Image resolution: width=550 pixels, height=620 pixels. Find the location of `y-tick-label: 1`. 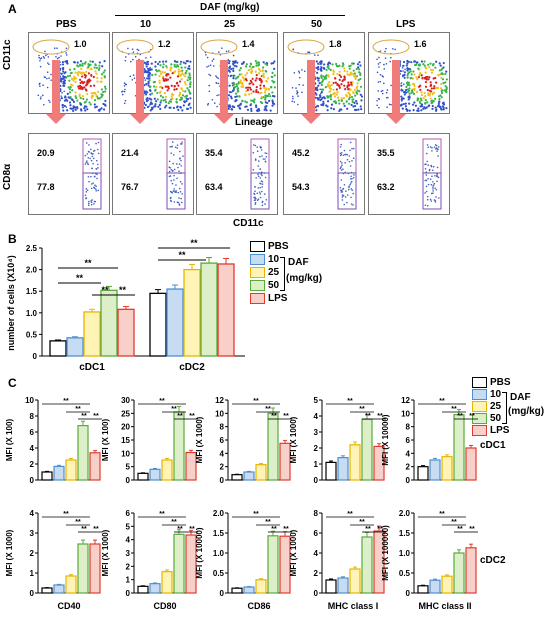

y-tick-label: 1 is located at coordinates (128, 580).